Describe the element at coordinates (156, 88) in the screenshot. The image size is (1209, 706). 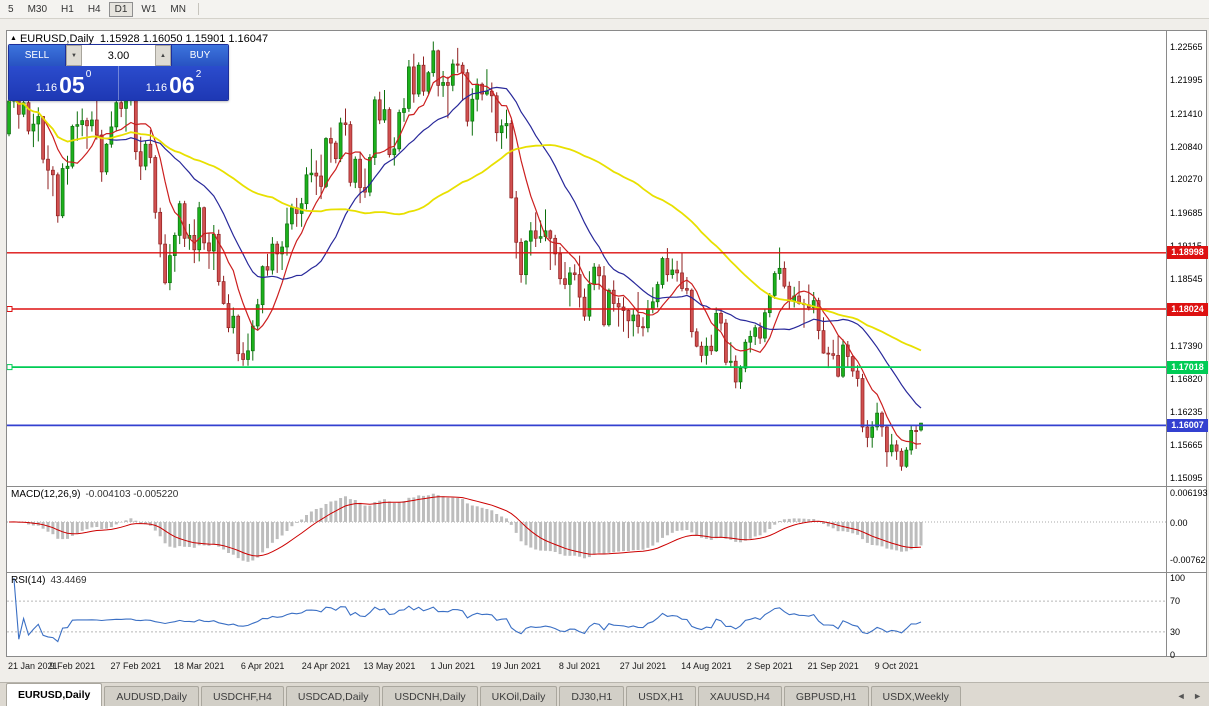
I see `buy-price-main: 1.16` at that location.